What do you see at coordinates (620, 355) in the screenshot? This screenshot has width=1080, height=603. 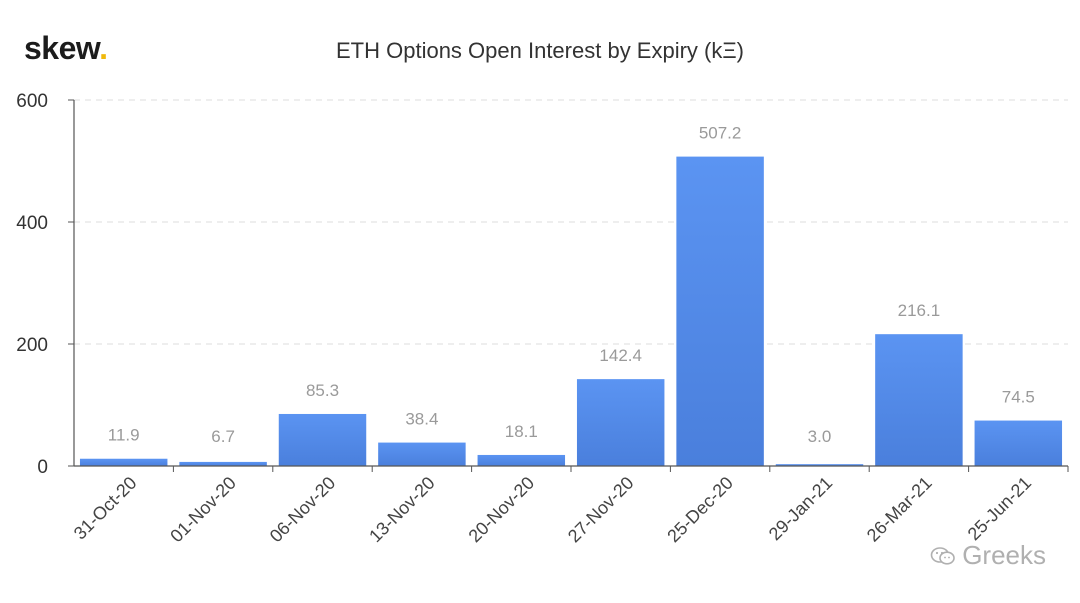 I see `data-label: 142.4` at bounding box center [620, 355].